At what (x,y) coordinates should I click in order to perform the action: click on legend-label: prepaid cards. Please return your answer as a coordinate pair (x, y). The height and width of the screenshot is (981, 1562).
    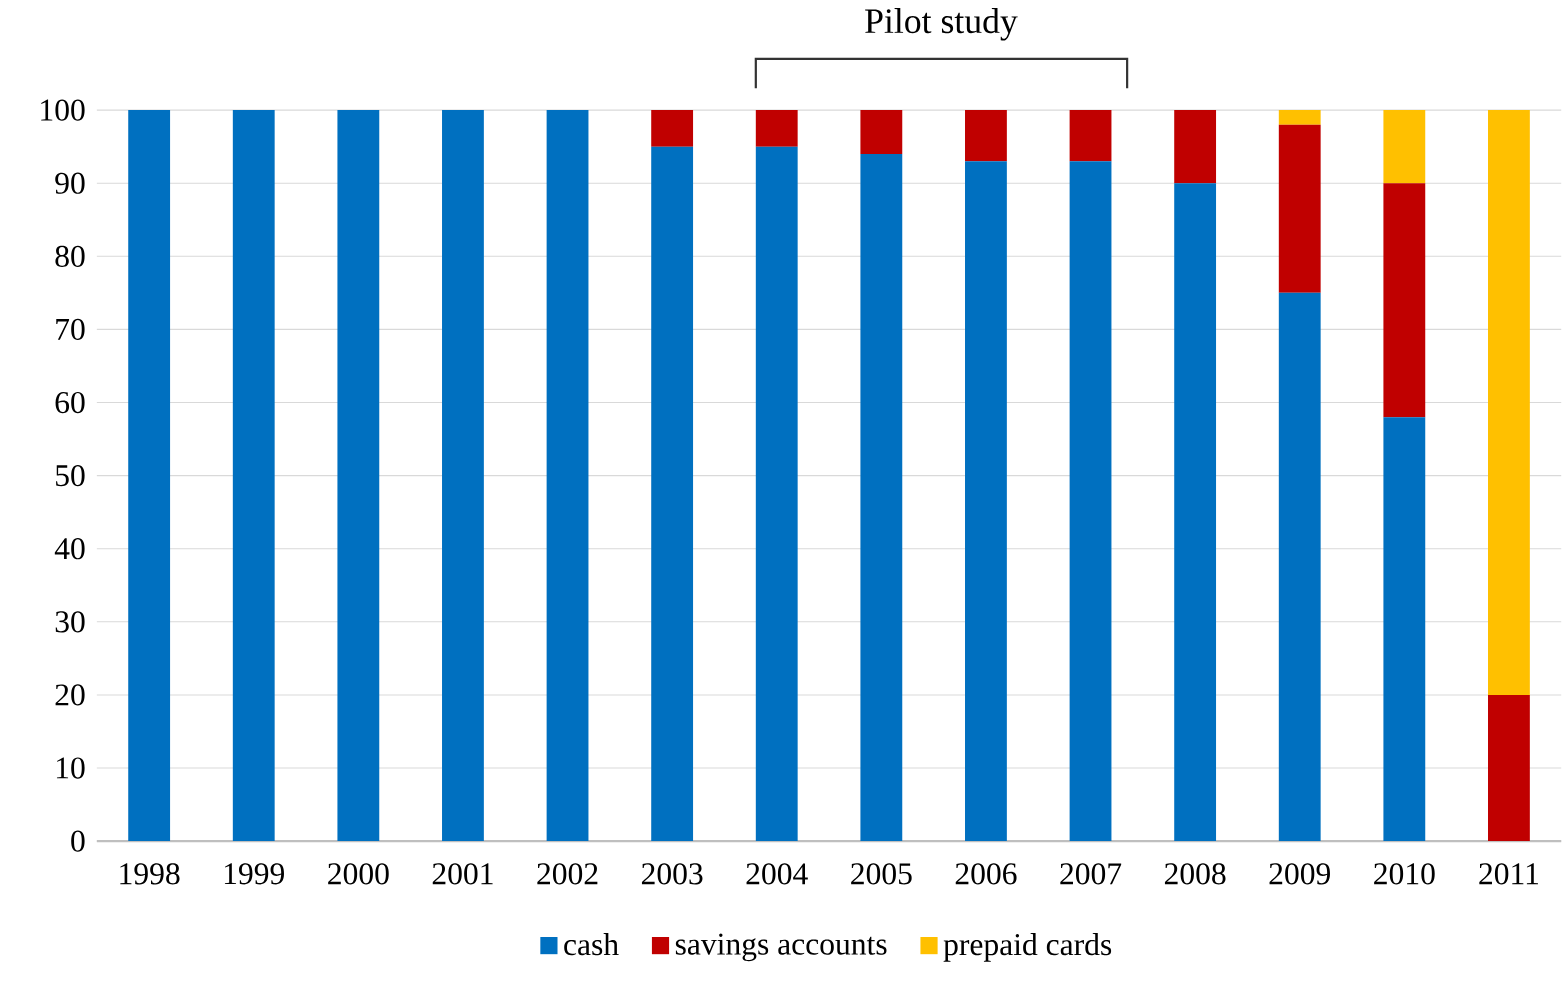
    Looking at the image, I should click on (1027, 947).